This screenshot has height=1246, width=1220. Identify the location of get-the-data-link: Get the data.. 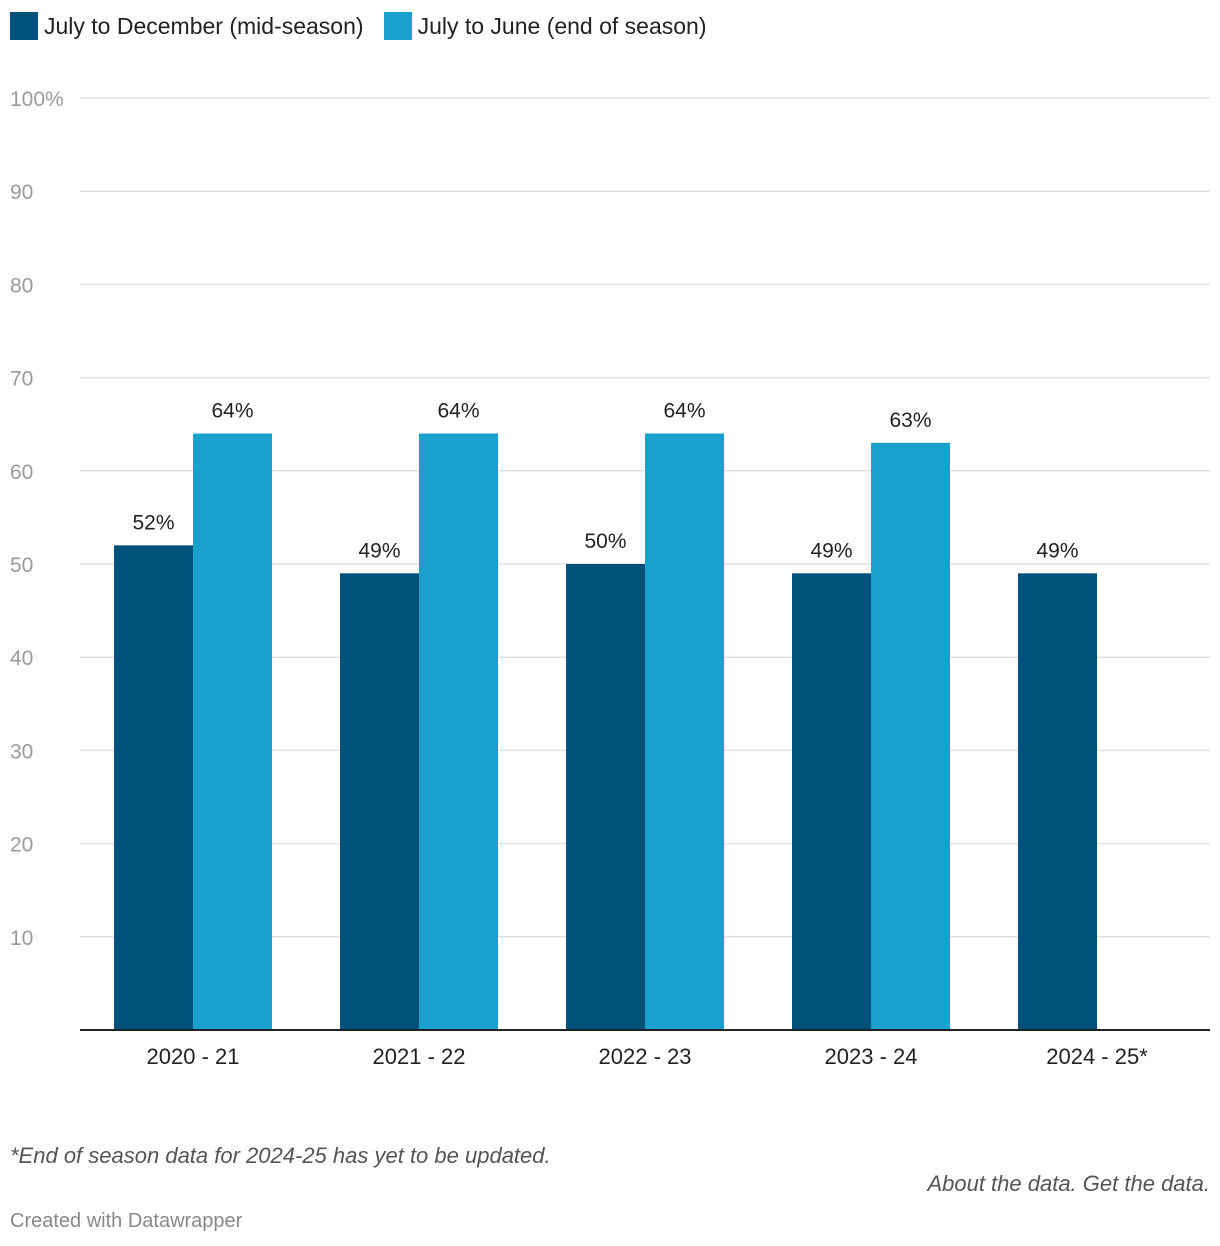
(1146, 1183).